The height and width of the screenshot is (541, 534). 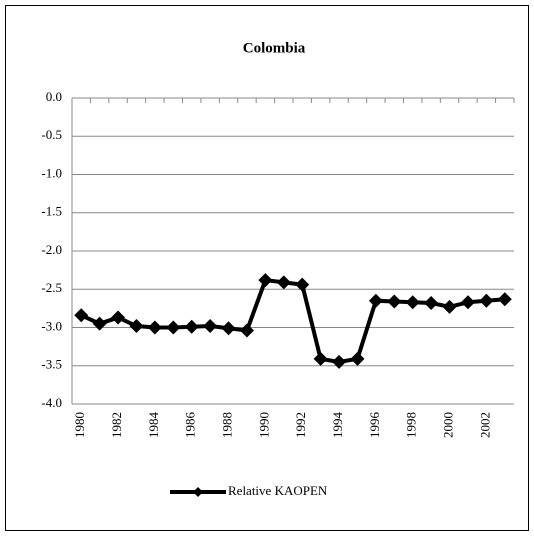 I want to click on x-tick-label: 1986, so click(x=190, y=425).